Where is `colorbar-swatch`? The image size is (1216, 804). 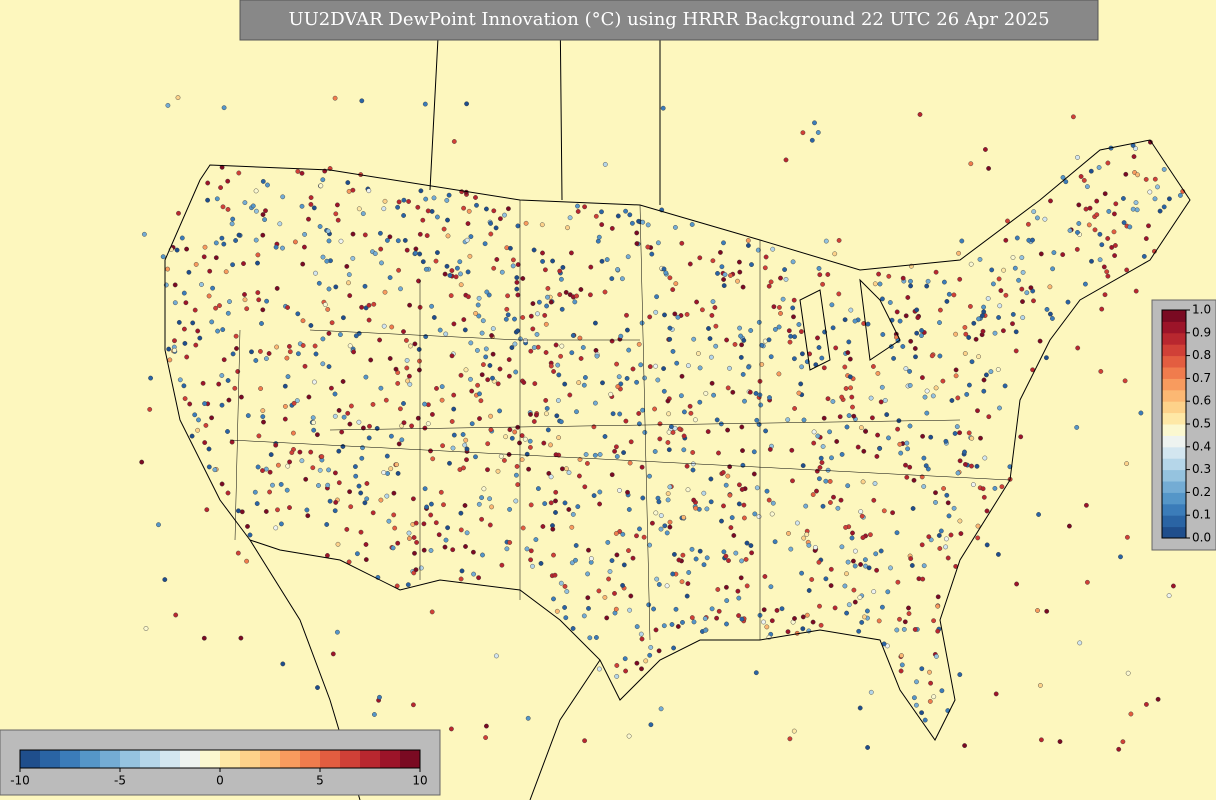
colorbar-swatch is located at coordinates (1174, 532).